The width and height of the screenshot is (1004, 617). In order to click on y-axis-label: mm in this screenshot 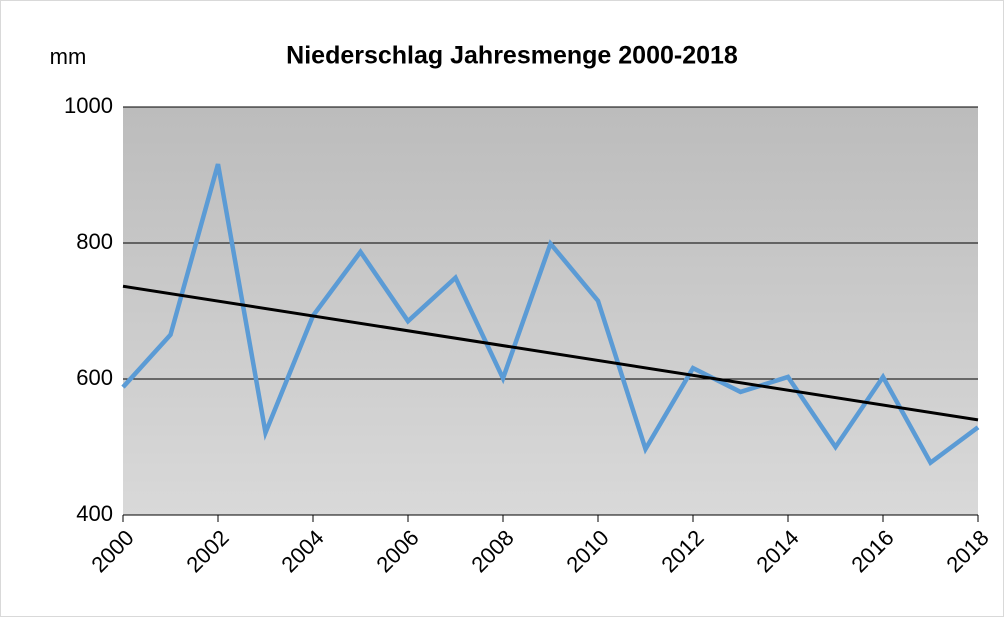, I will do `click(68, 56)`.